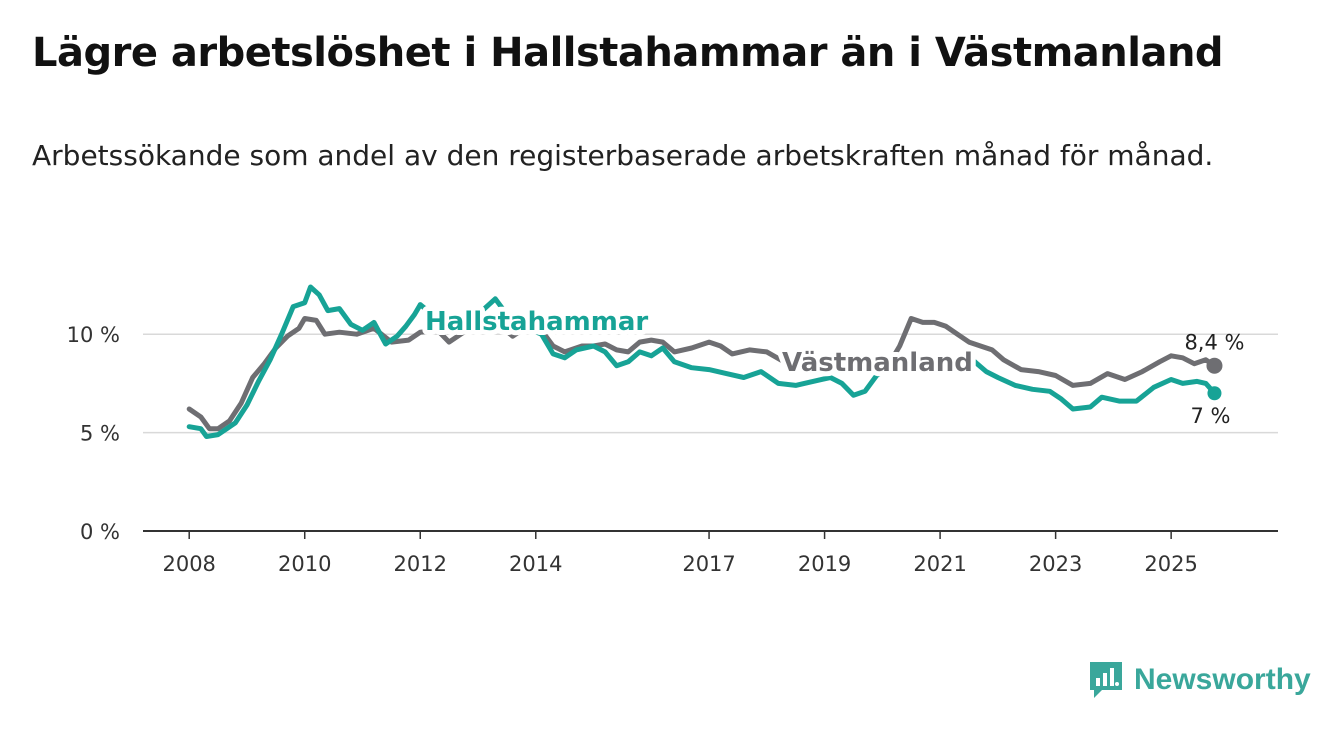 The image size is (1340, 734). What do you see at coordinates (93, 335) in the screenshot?
I see `y-tick-label: 10 %` at bounding box center [93, 335].